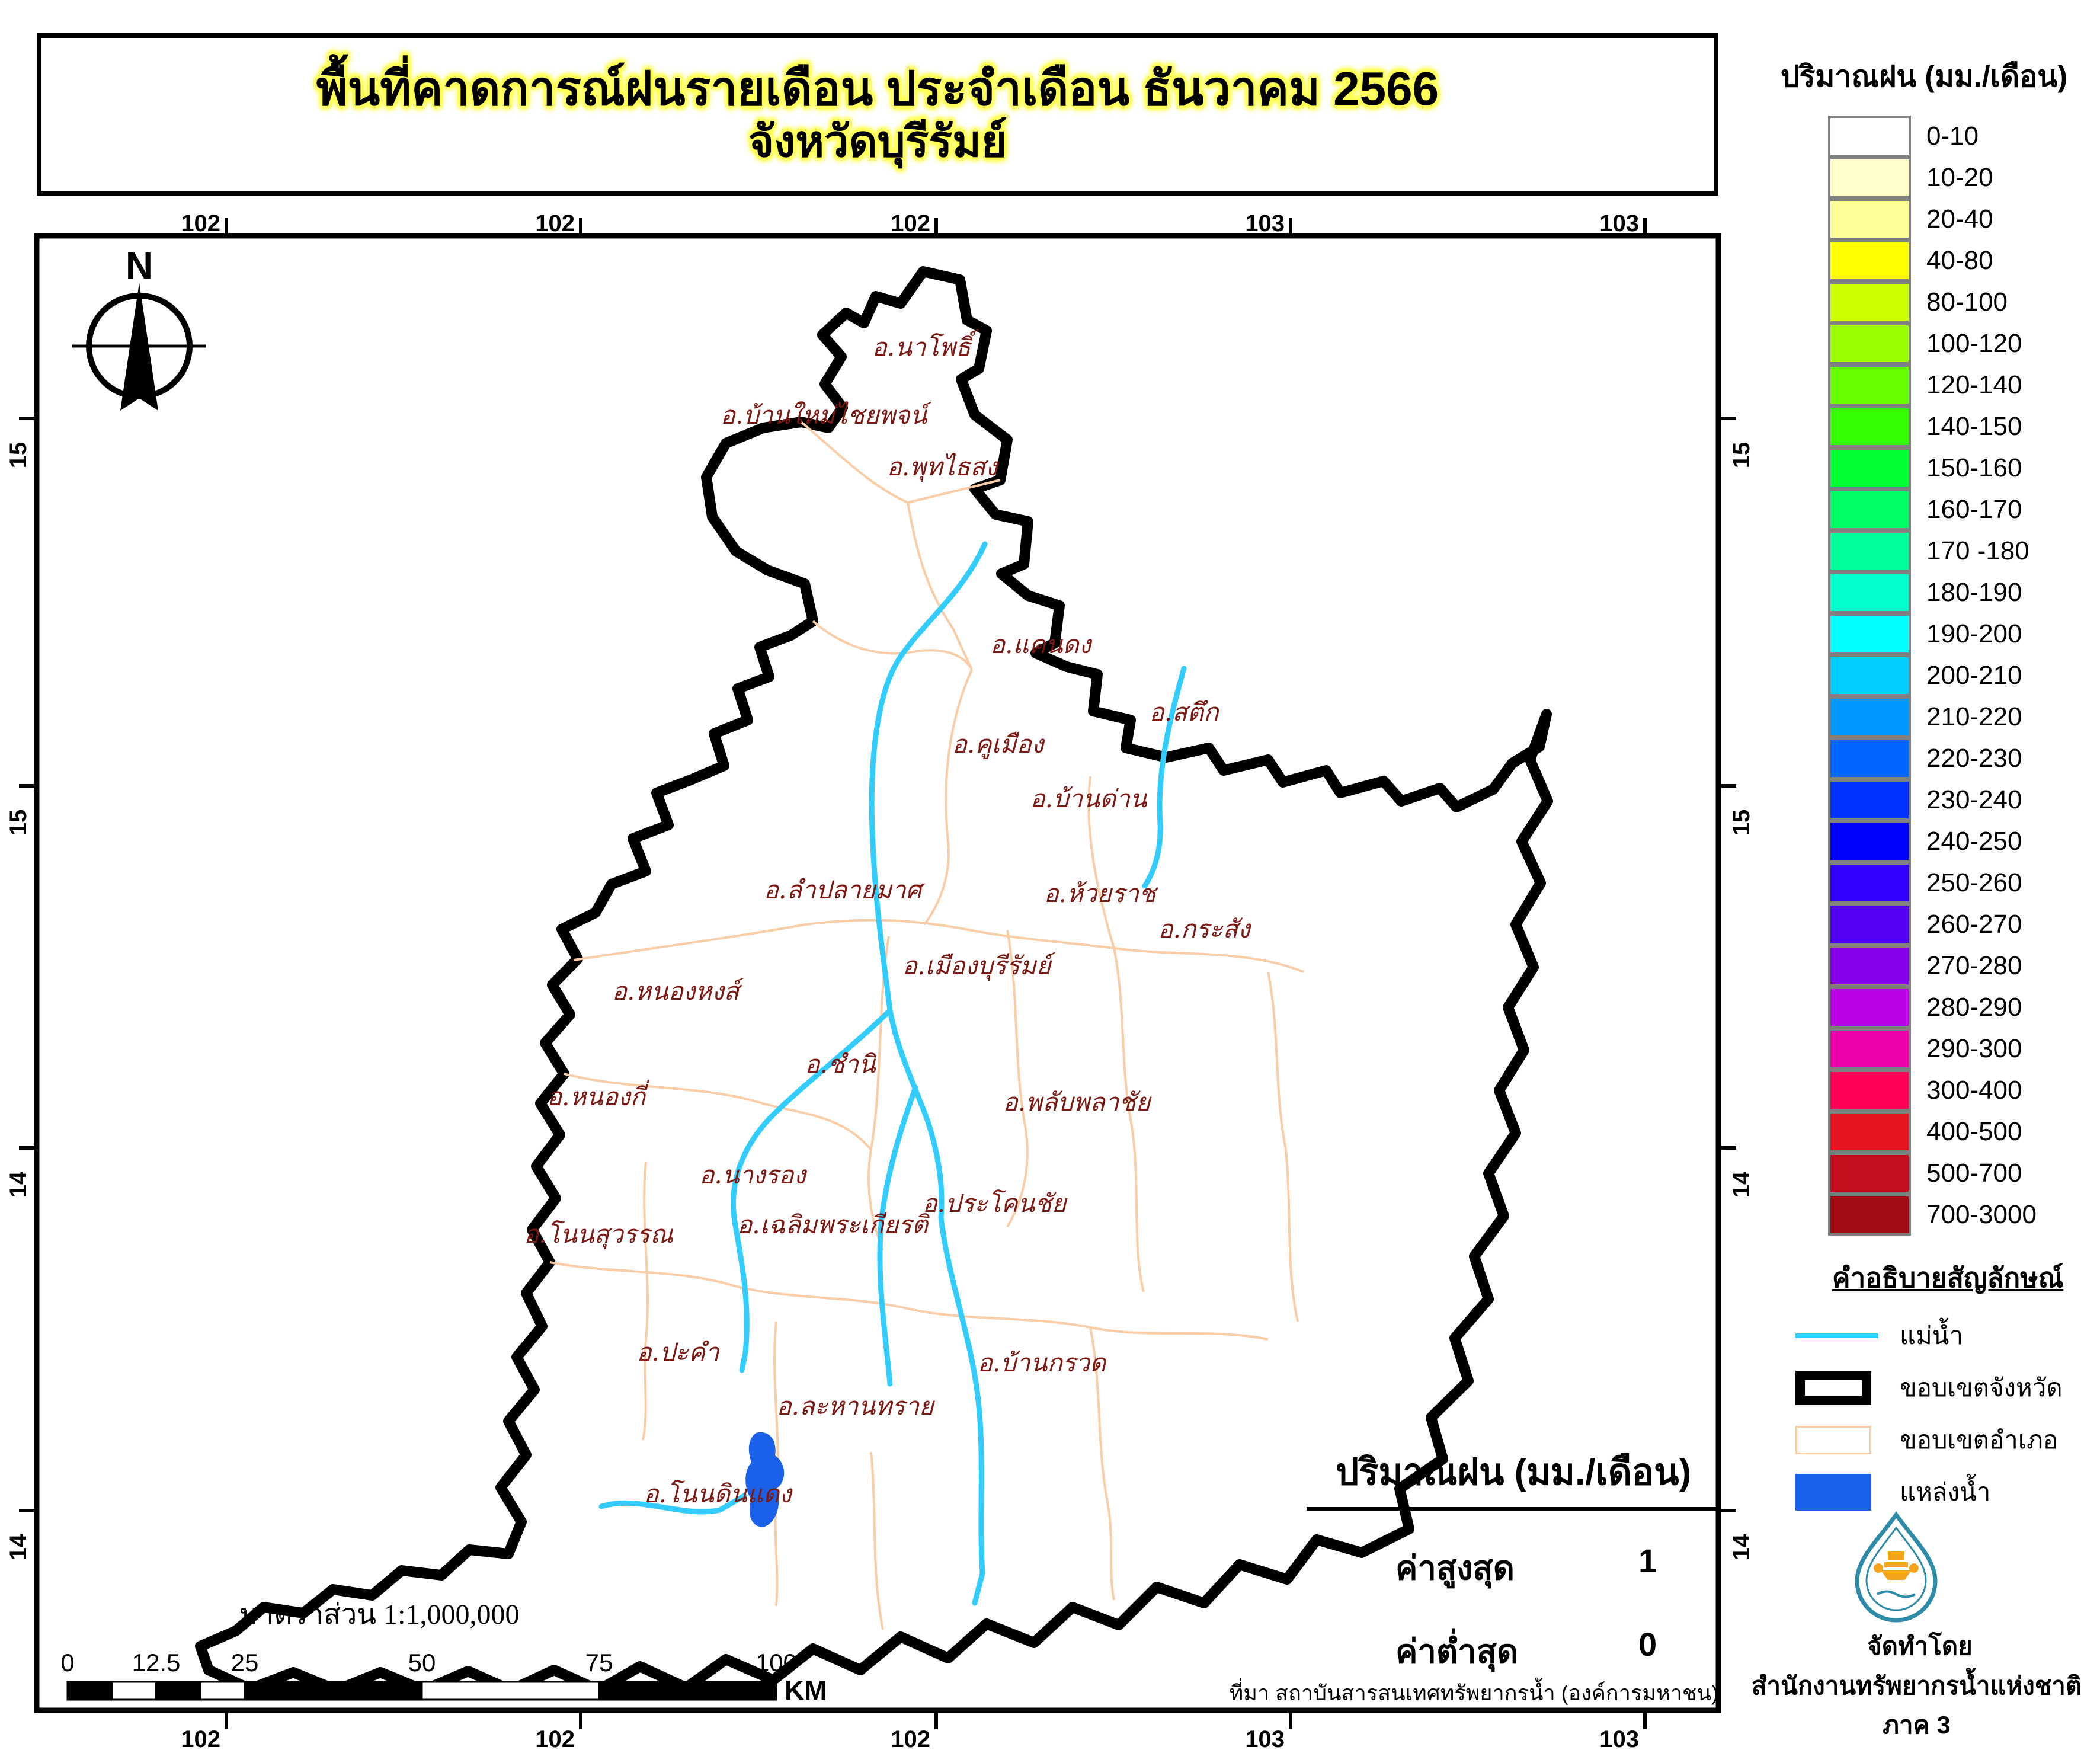 Image resolution: width=2100 pixels, height=1750 pixels. I want to click on legend-row-province: ขอบเขตจังหวัด, so click(1947, 1387).